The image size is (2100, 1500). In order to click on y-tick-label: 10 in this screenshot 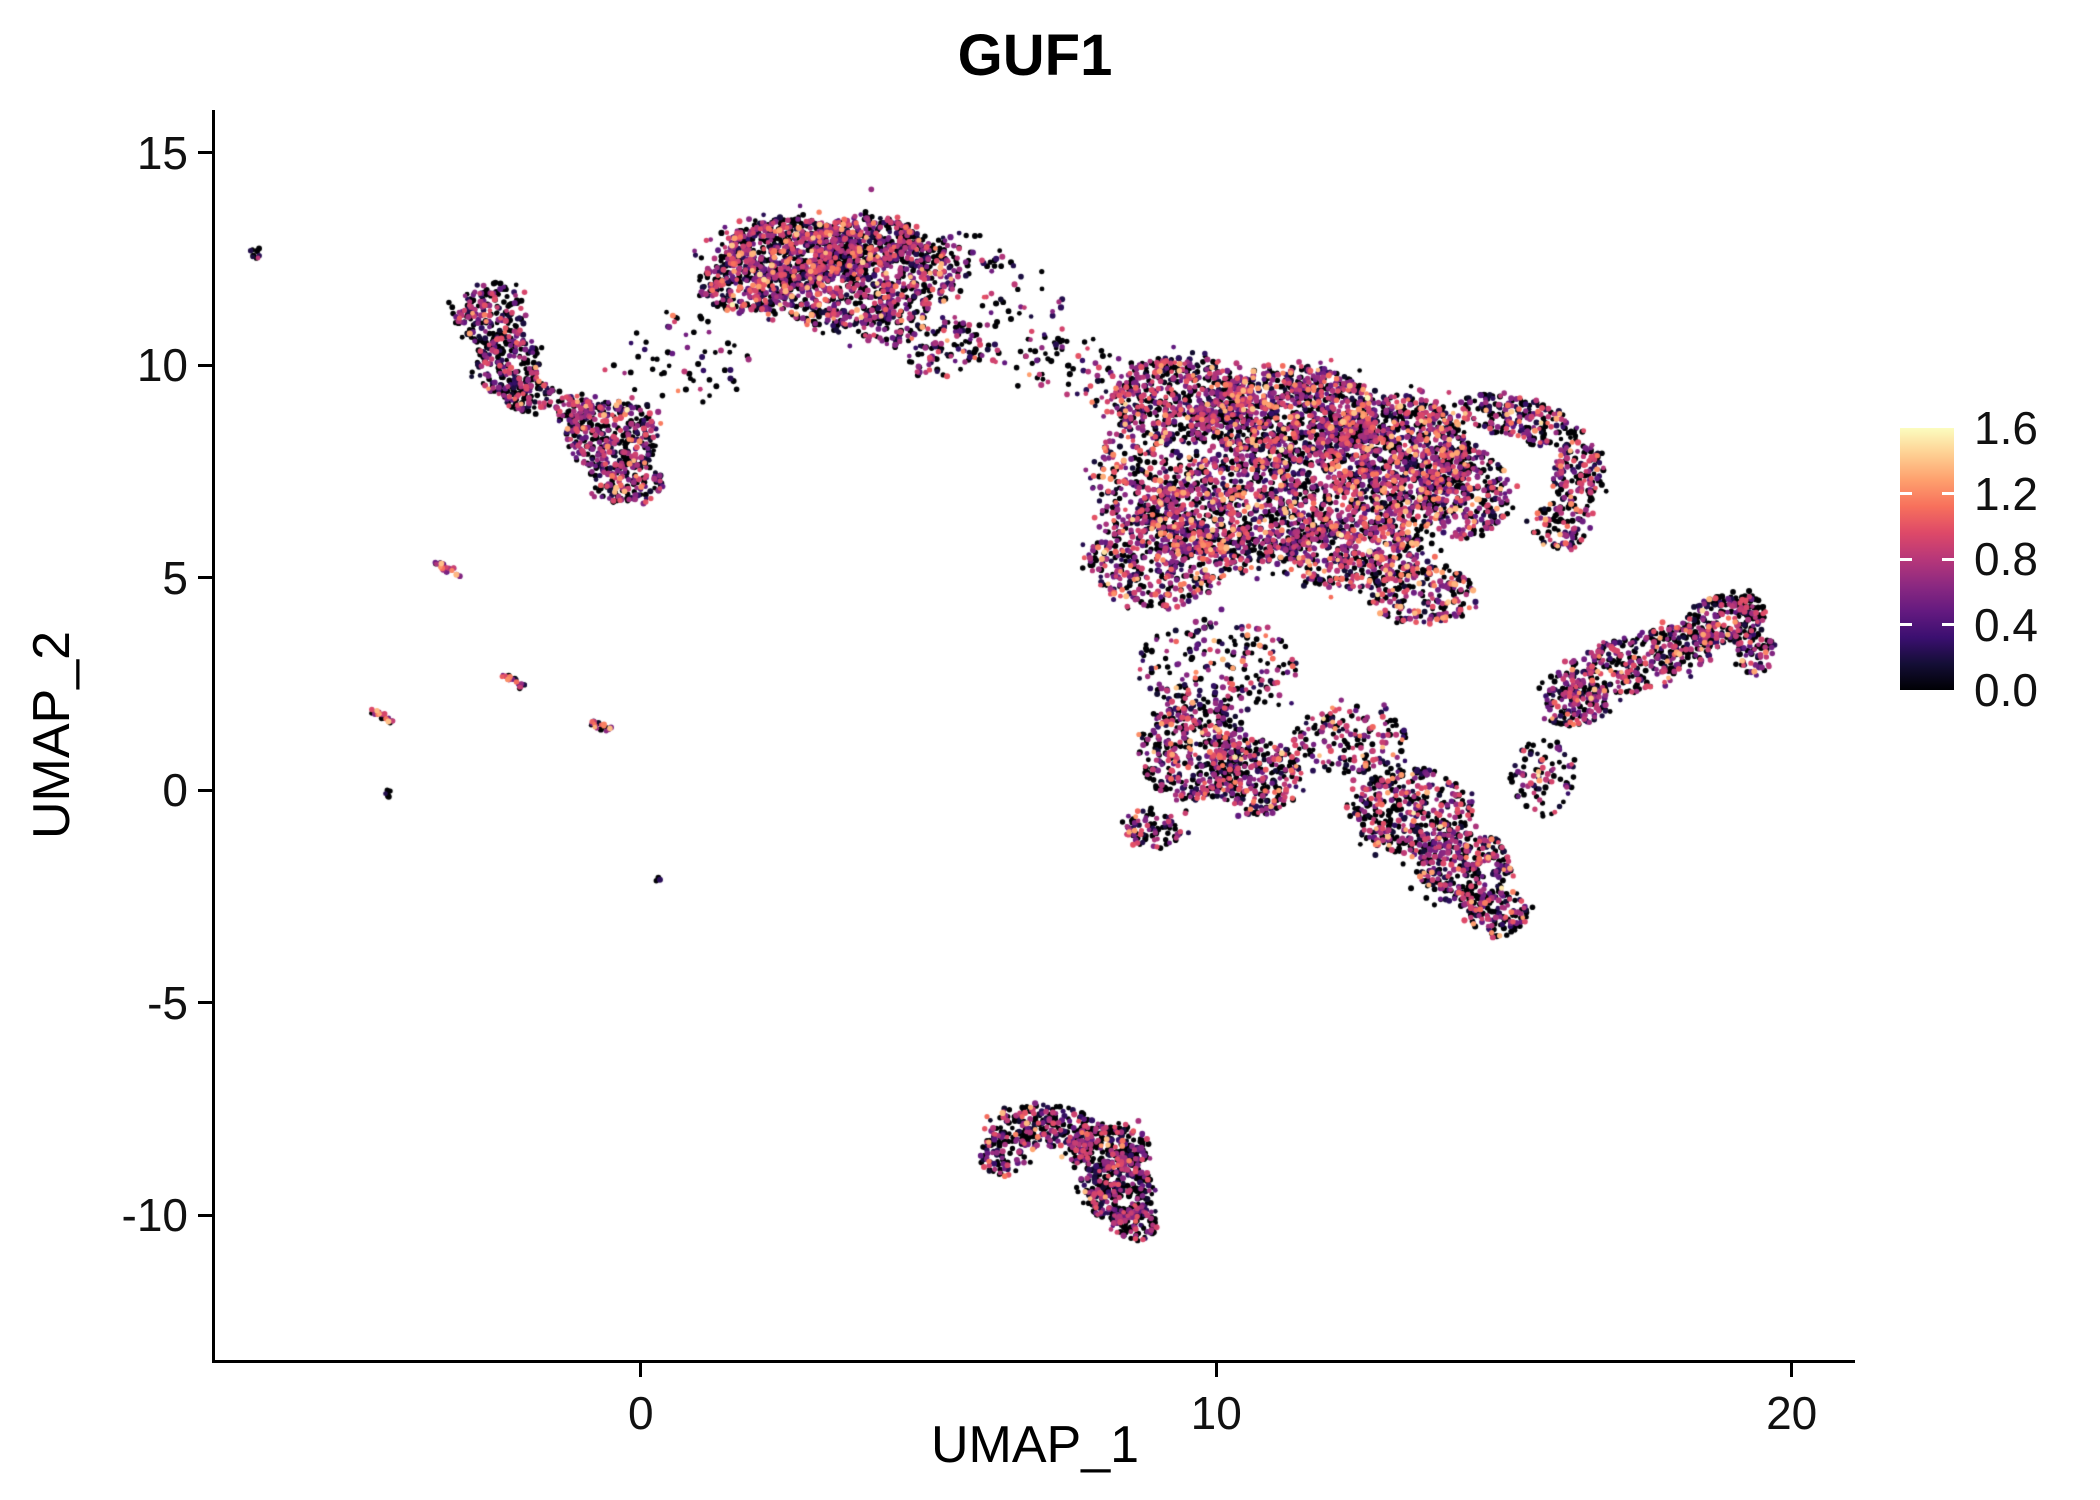, I will do `click(162, 365)`.